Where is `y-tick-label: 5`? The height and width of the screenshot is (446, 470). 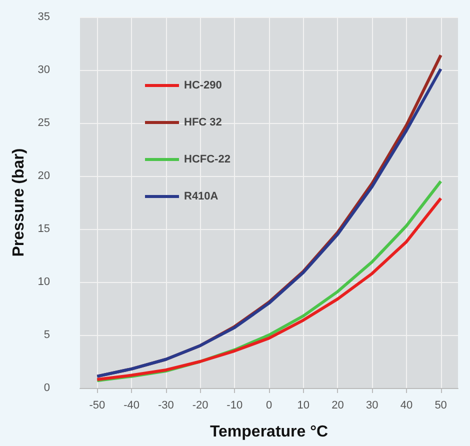 y-tick-label: 5 is located at coordinates (47, 335).